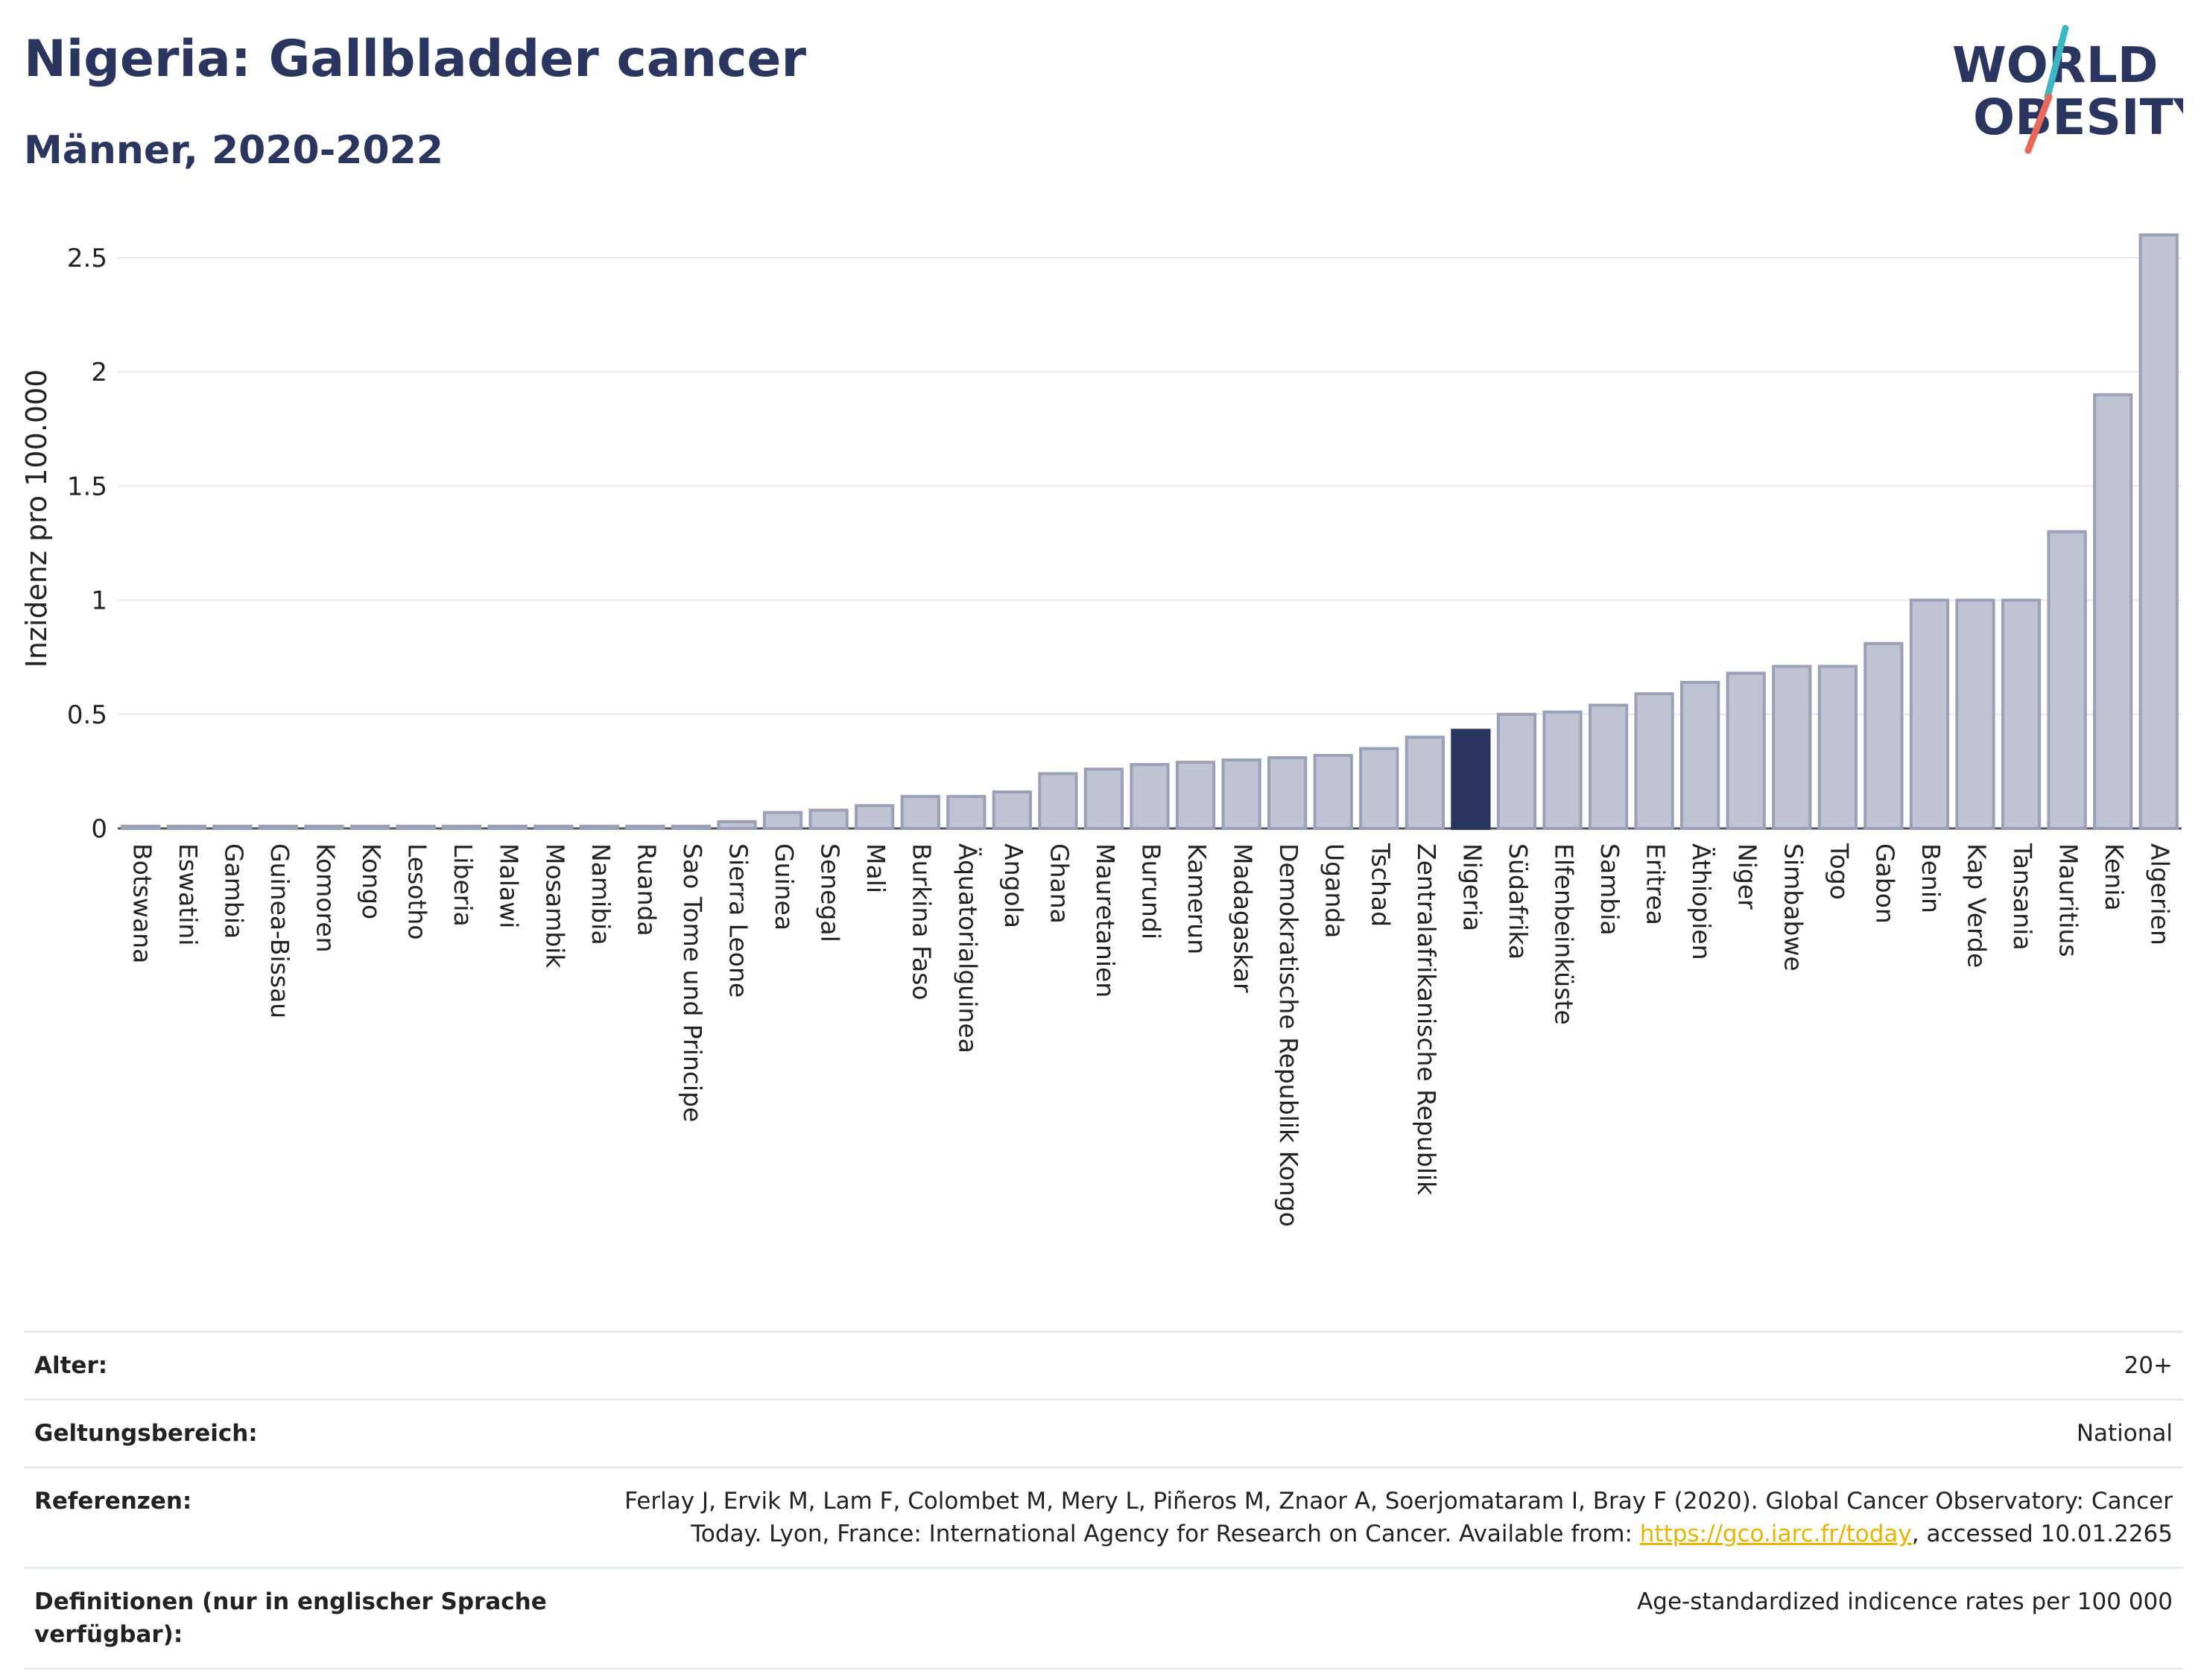 Image resolution: width=2204 pixels, height=1680 pixels. What do you see at coordinates (1012, 810) in the screenshot?
I see `bar-angola` at bounding box center [1012, 810].